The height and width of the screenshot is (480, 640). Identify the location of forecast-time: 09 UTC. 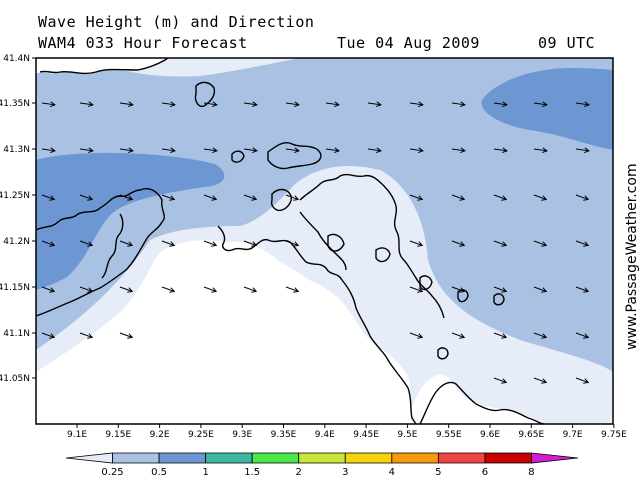
(567, 43).